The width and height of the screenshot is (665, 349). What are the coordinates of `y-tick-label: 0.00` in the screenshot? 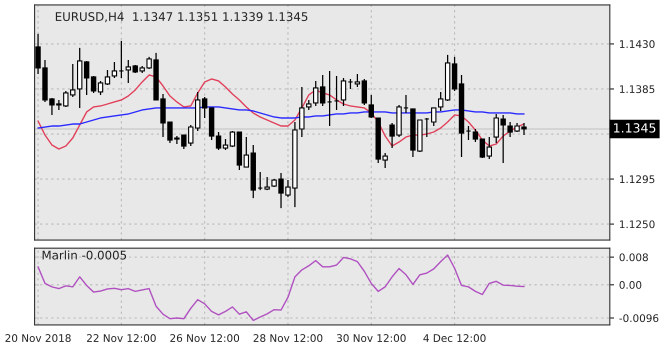 It's located at (631, 285).